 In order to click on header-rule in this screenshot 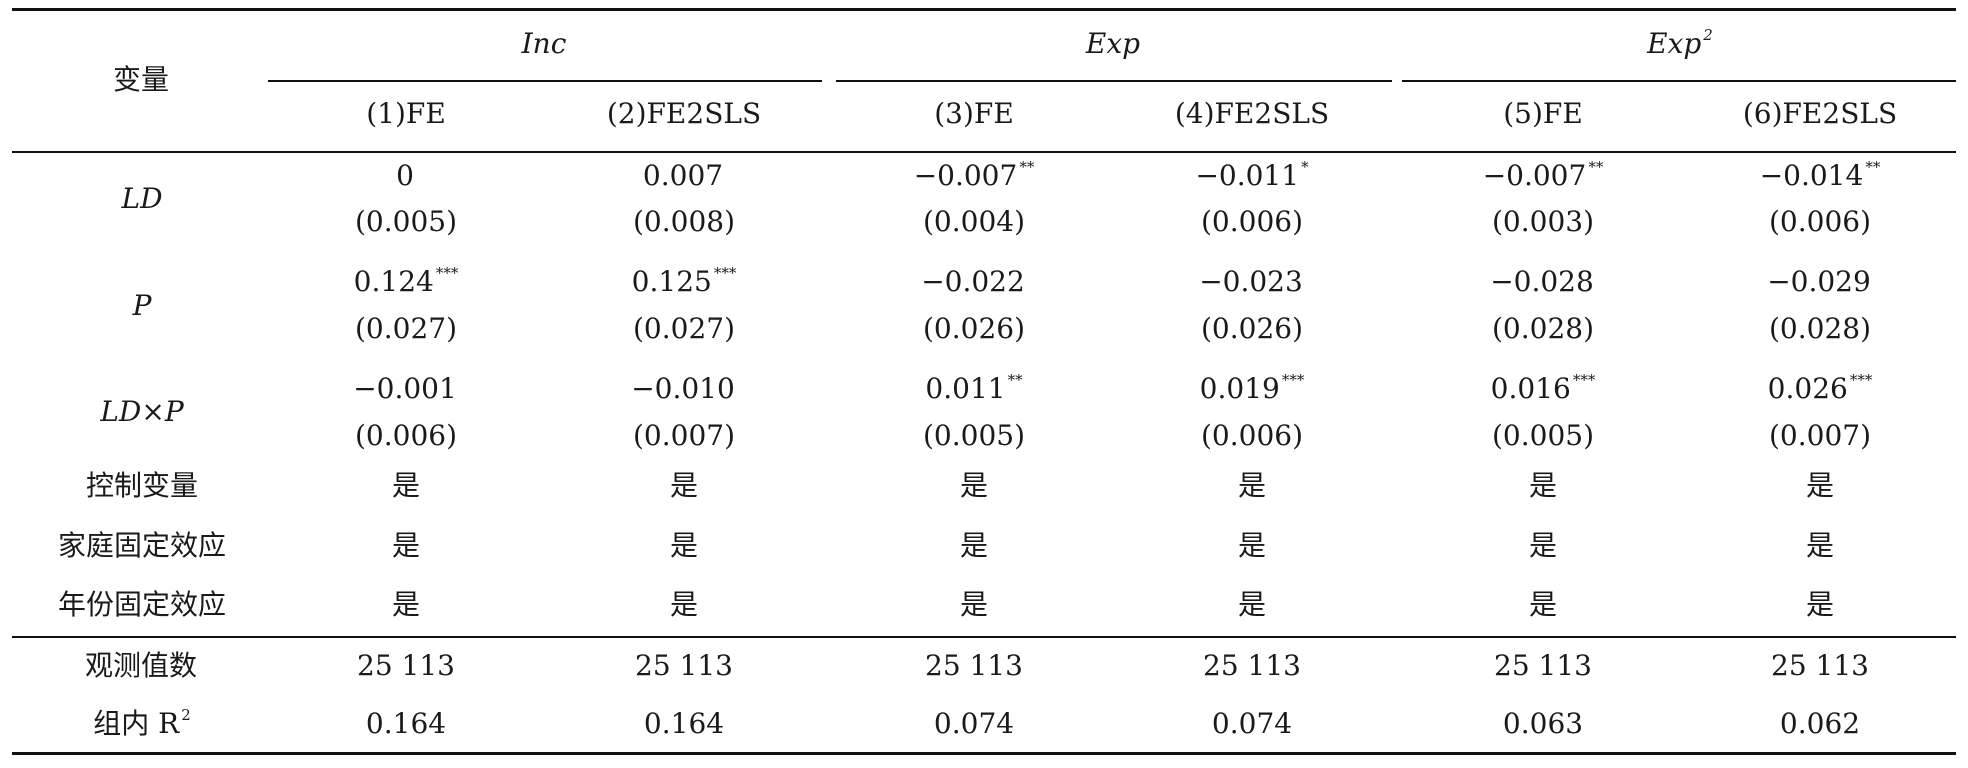, I will do `click(984, 152)`.